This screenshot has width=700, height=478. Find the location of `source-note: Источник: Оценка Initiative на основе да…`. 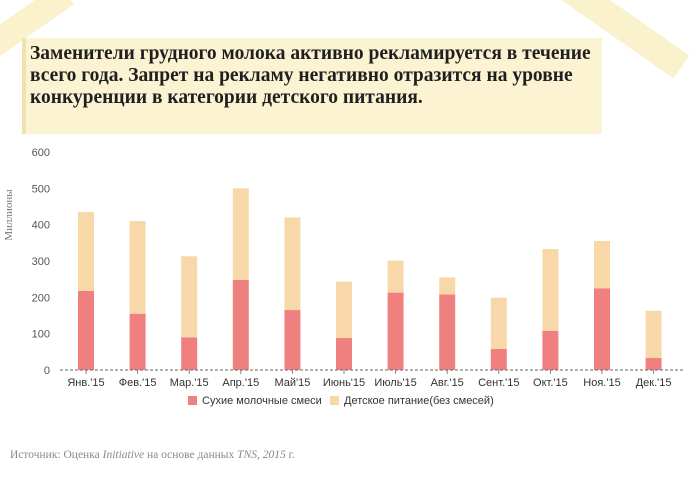

source-note: Источник: Оценка Initiative на основе да… is located at coordinates (152, 455).